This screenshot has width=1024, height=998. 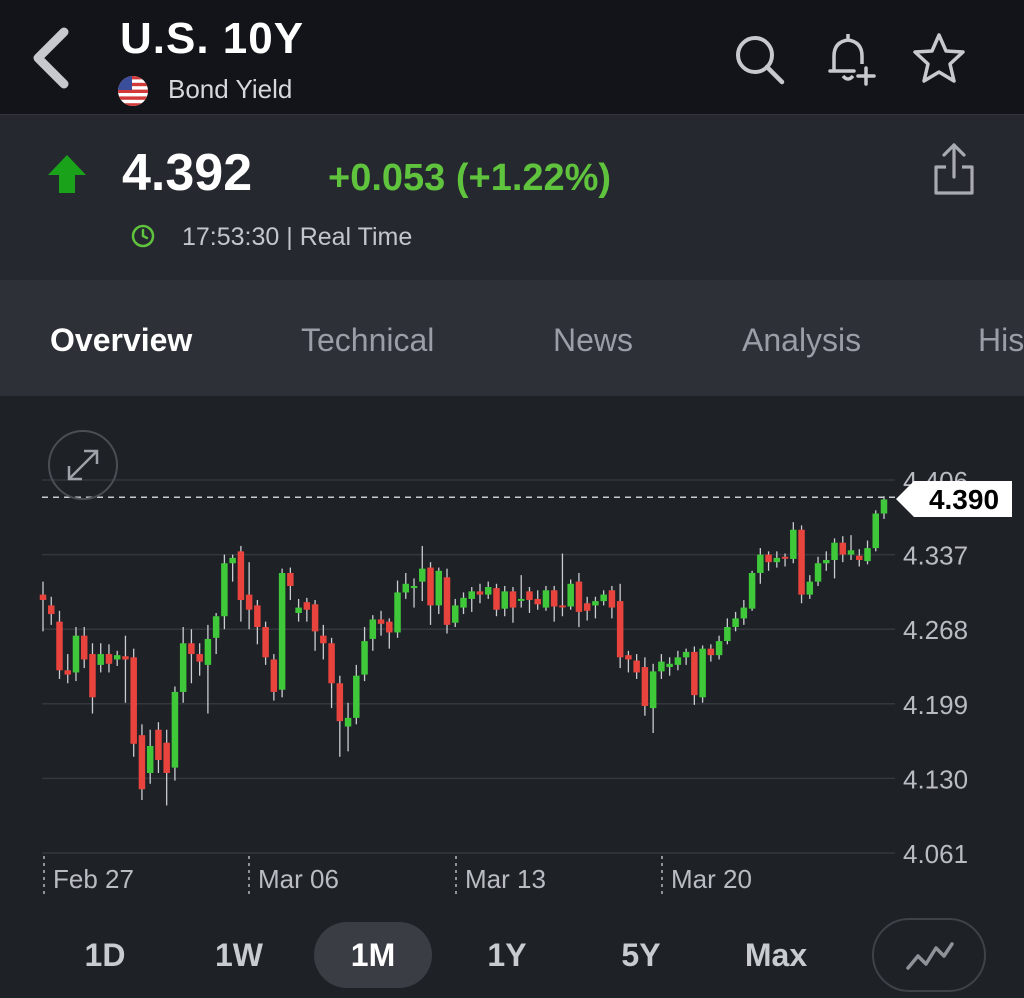 What do you see at coordinates (935, 556) in the screenshot?
I see `y-tick-label: 4.337` at bounding box center [935, 556].